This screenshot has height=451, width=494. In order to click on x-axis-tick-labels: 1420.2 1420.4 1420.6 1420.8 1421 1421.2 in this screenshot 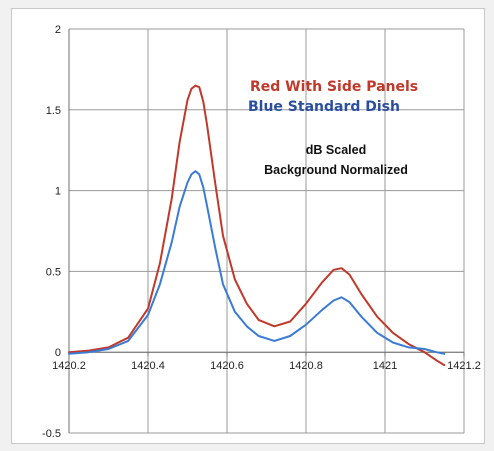, I will do `click(266, 366)`.